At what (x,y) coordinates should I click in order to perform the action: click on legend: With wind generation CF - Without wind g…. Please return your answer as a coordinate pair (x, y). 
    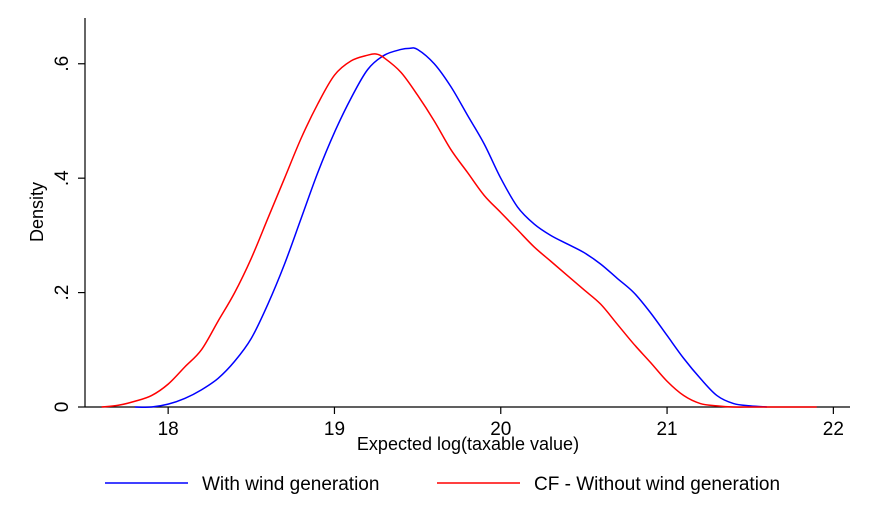
    Looking at the image, I should click on (442, 484).